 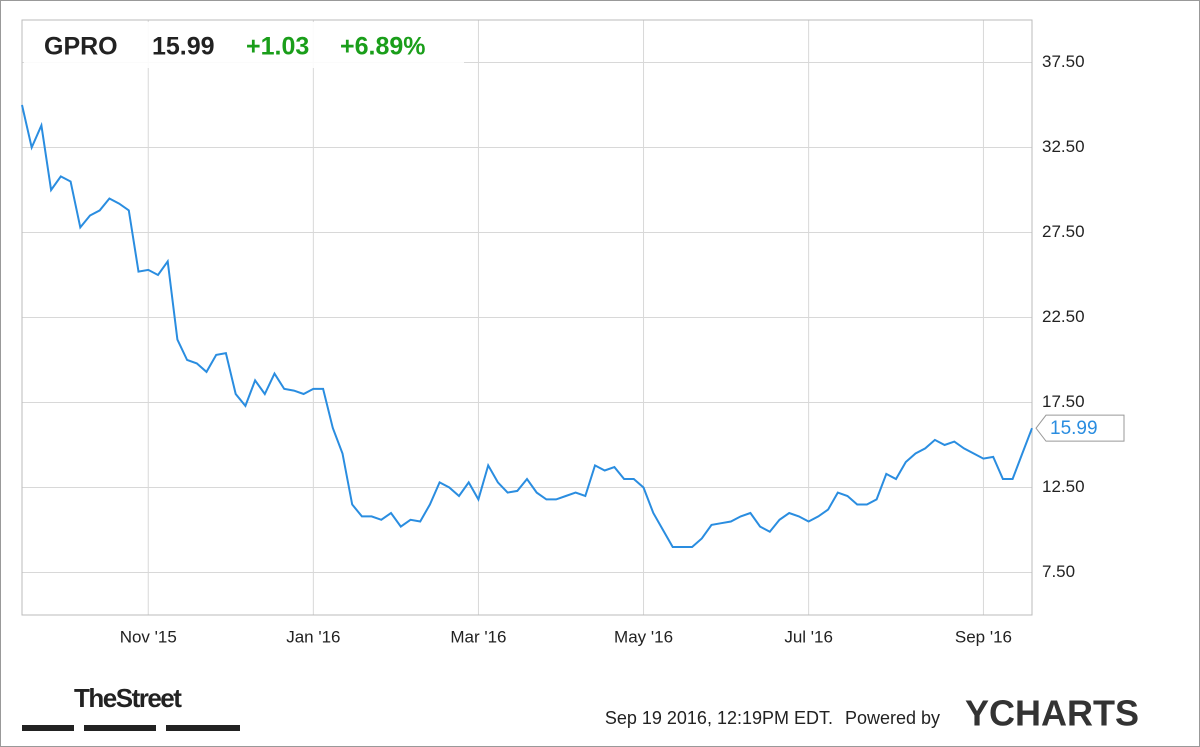 I want to click on y-tick-label: 12.50, so click(x=1063, y=486).